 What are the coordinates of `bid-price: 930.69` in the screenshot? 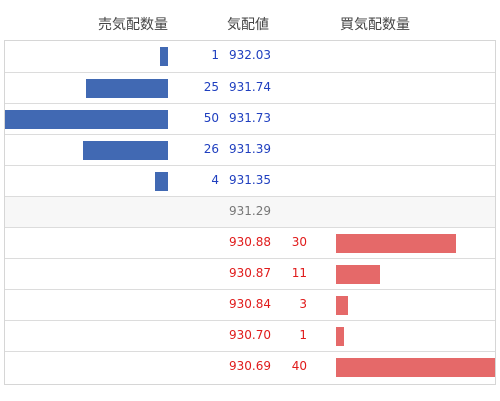 It's located at (250, 366).